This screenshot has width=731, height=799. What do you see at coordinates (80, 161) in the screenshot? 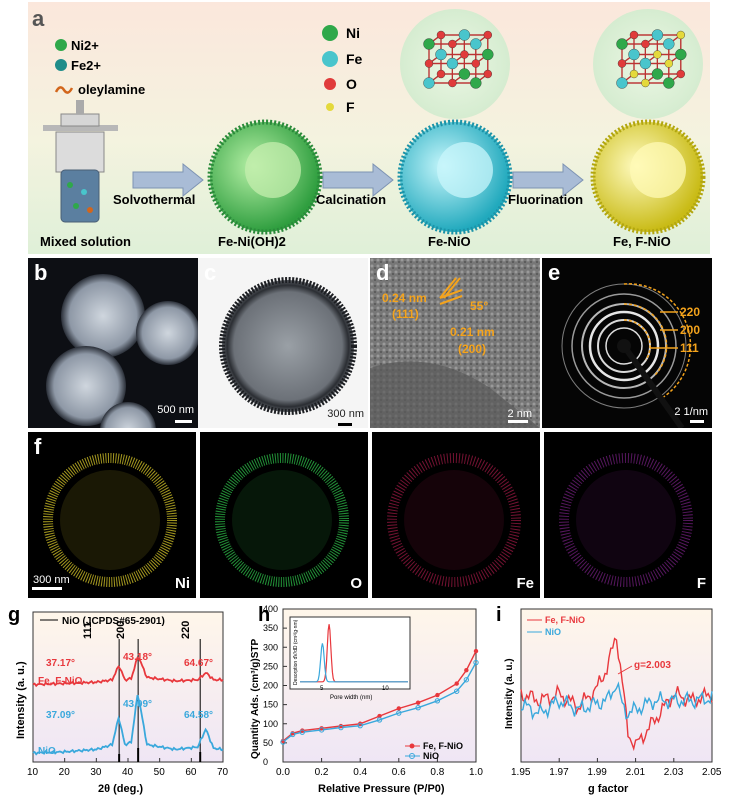
I see `autoclave-icon` at bounding box center [80, 161].